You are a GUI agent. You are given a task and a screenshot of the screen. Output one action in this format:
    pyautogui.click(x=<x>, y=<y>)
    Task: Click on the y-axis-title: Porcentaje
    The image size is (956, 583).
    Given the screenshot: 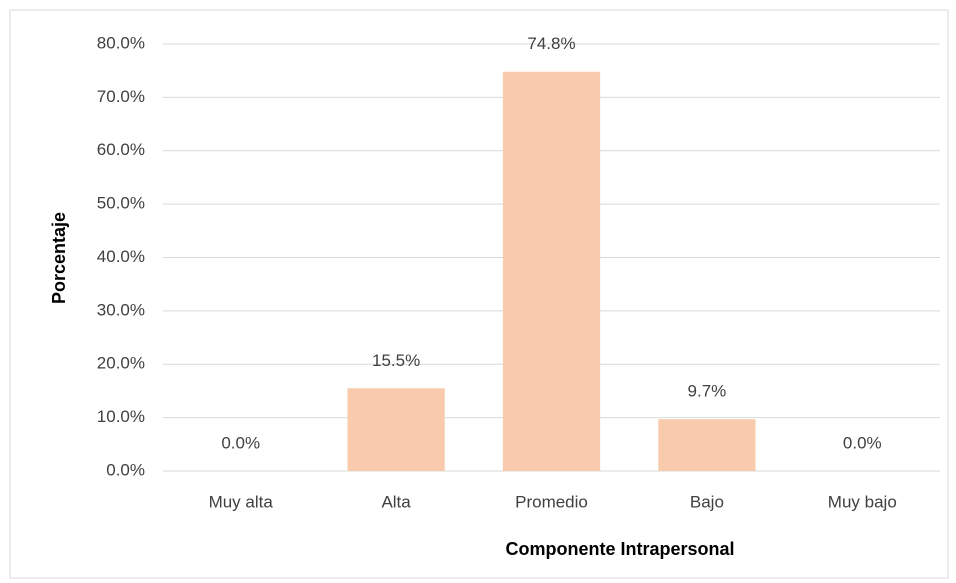 What is the action you would take?
    pyautogui.click(x=59, y=258)
    